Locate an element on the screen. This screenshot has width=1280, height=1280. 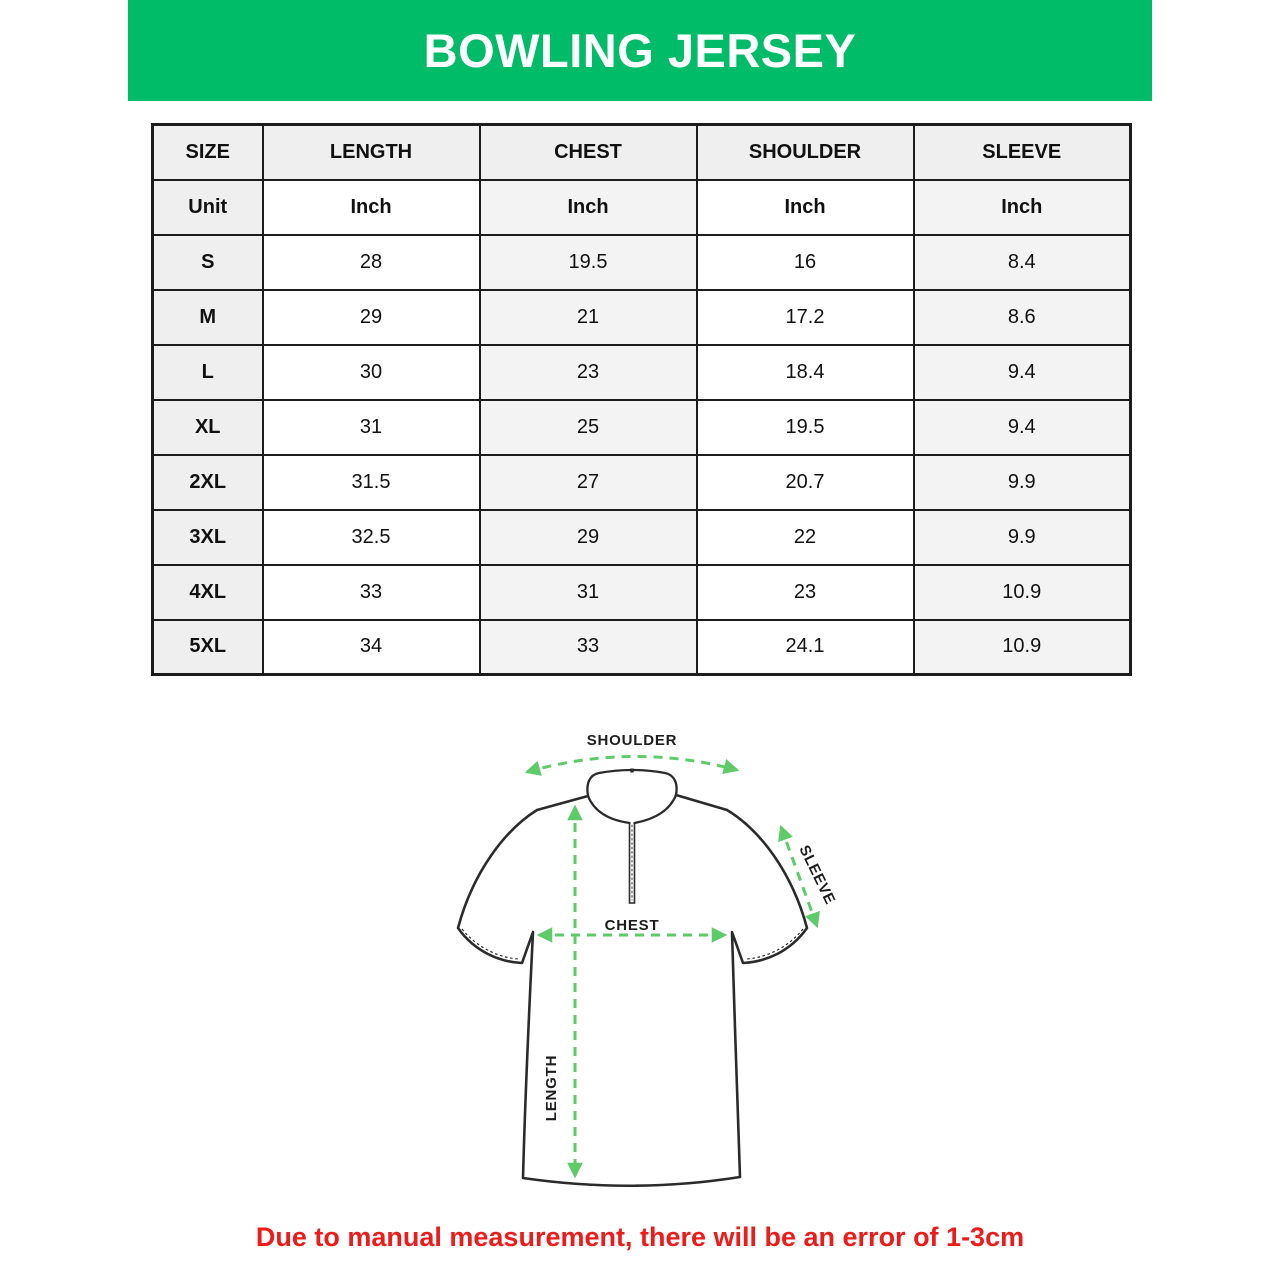
sleeve-label: SLEEVE is located at coordinates (816, 875).